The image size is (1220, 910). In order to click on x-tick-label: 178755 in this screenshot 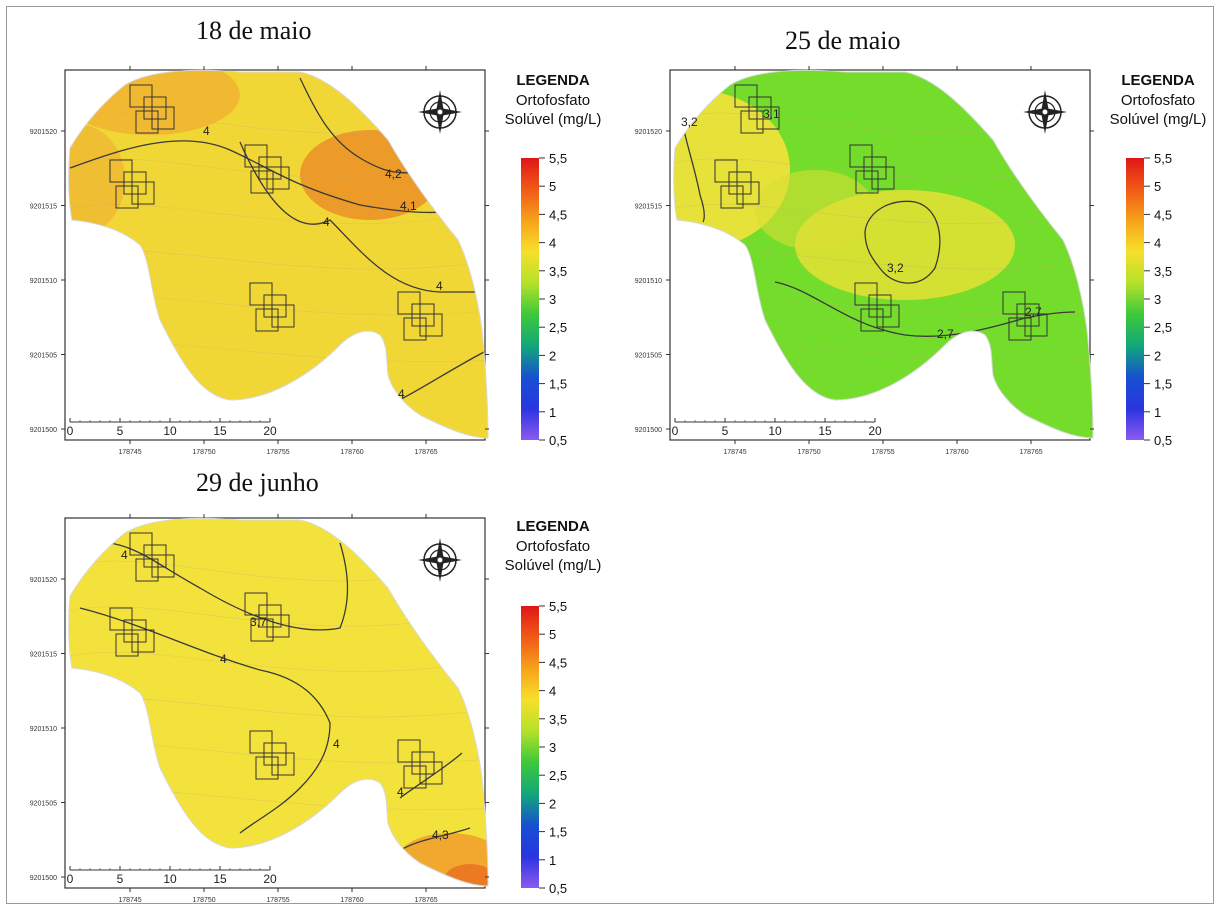, I will do `click(882, 452)`.